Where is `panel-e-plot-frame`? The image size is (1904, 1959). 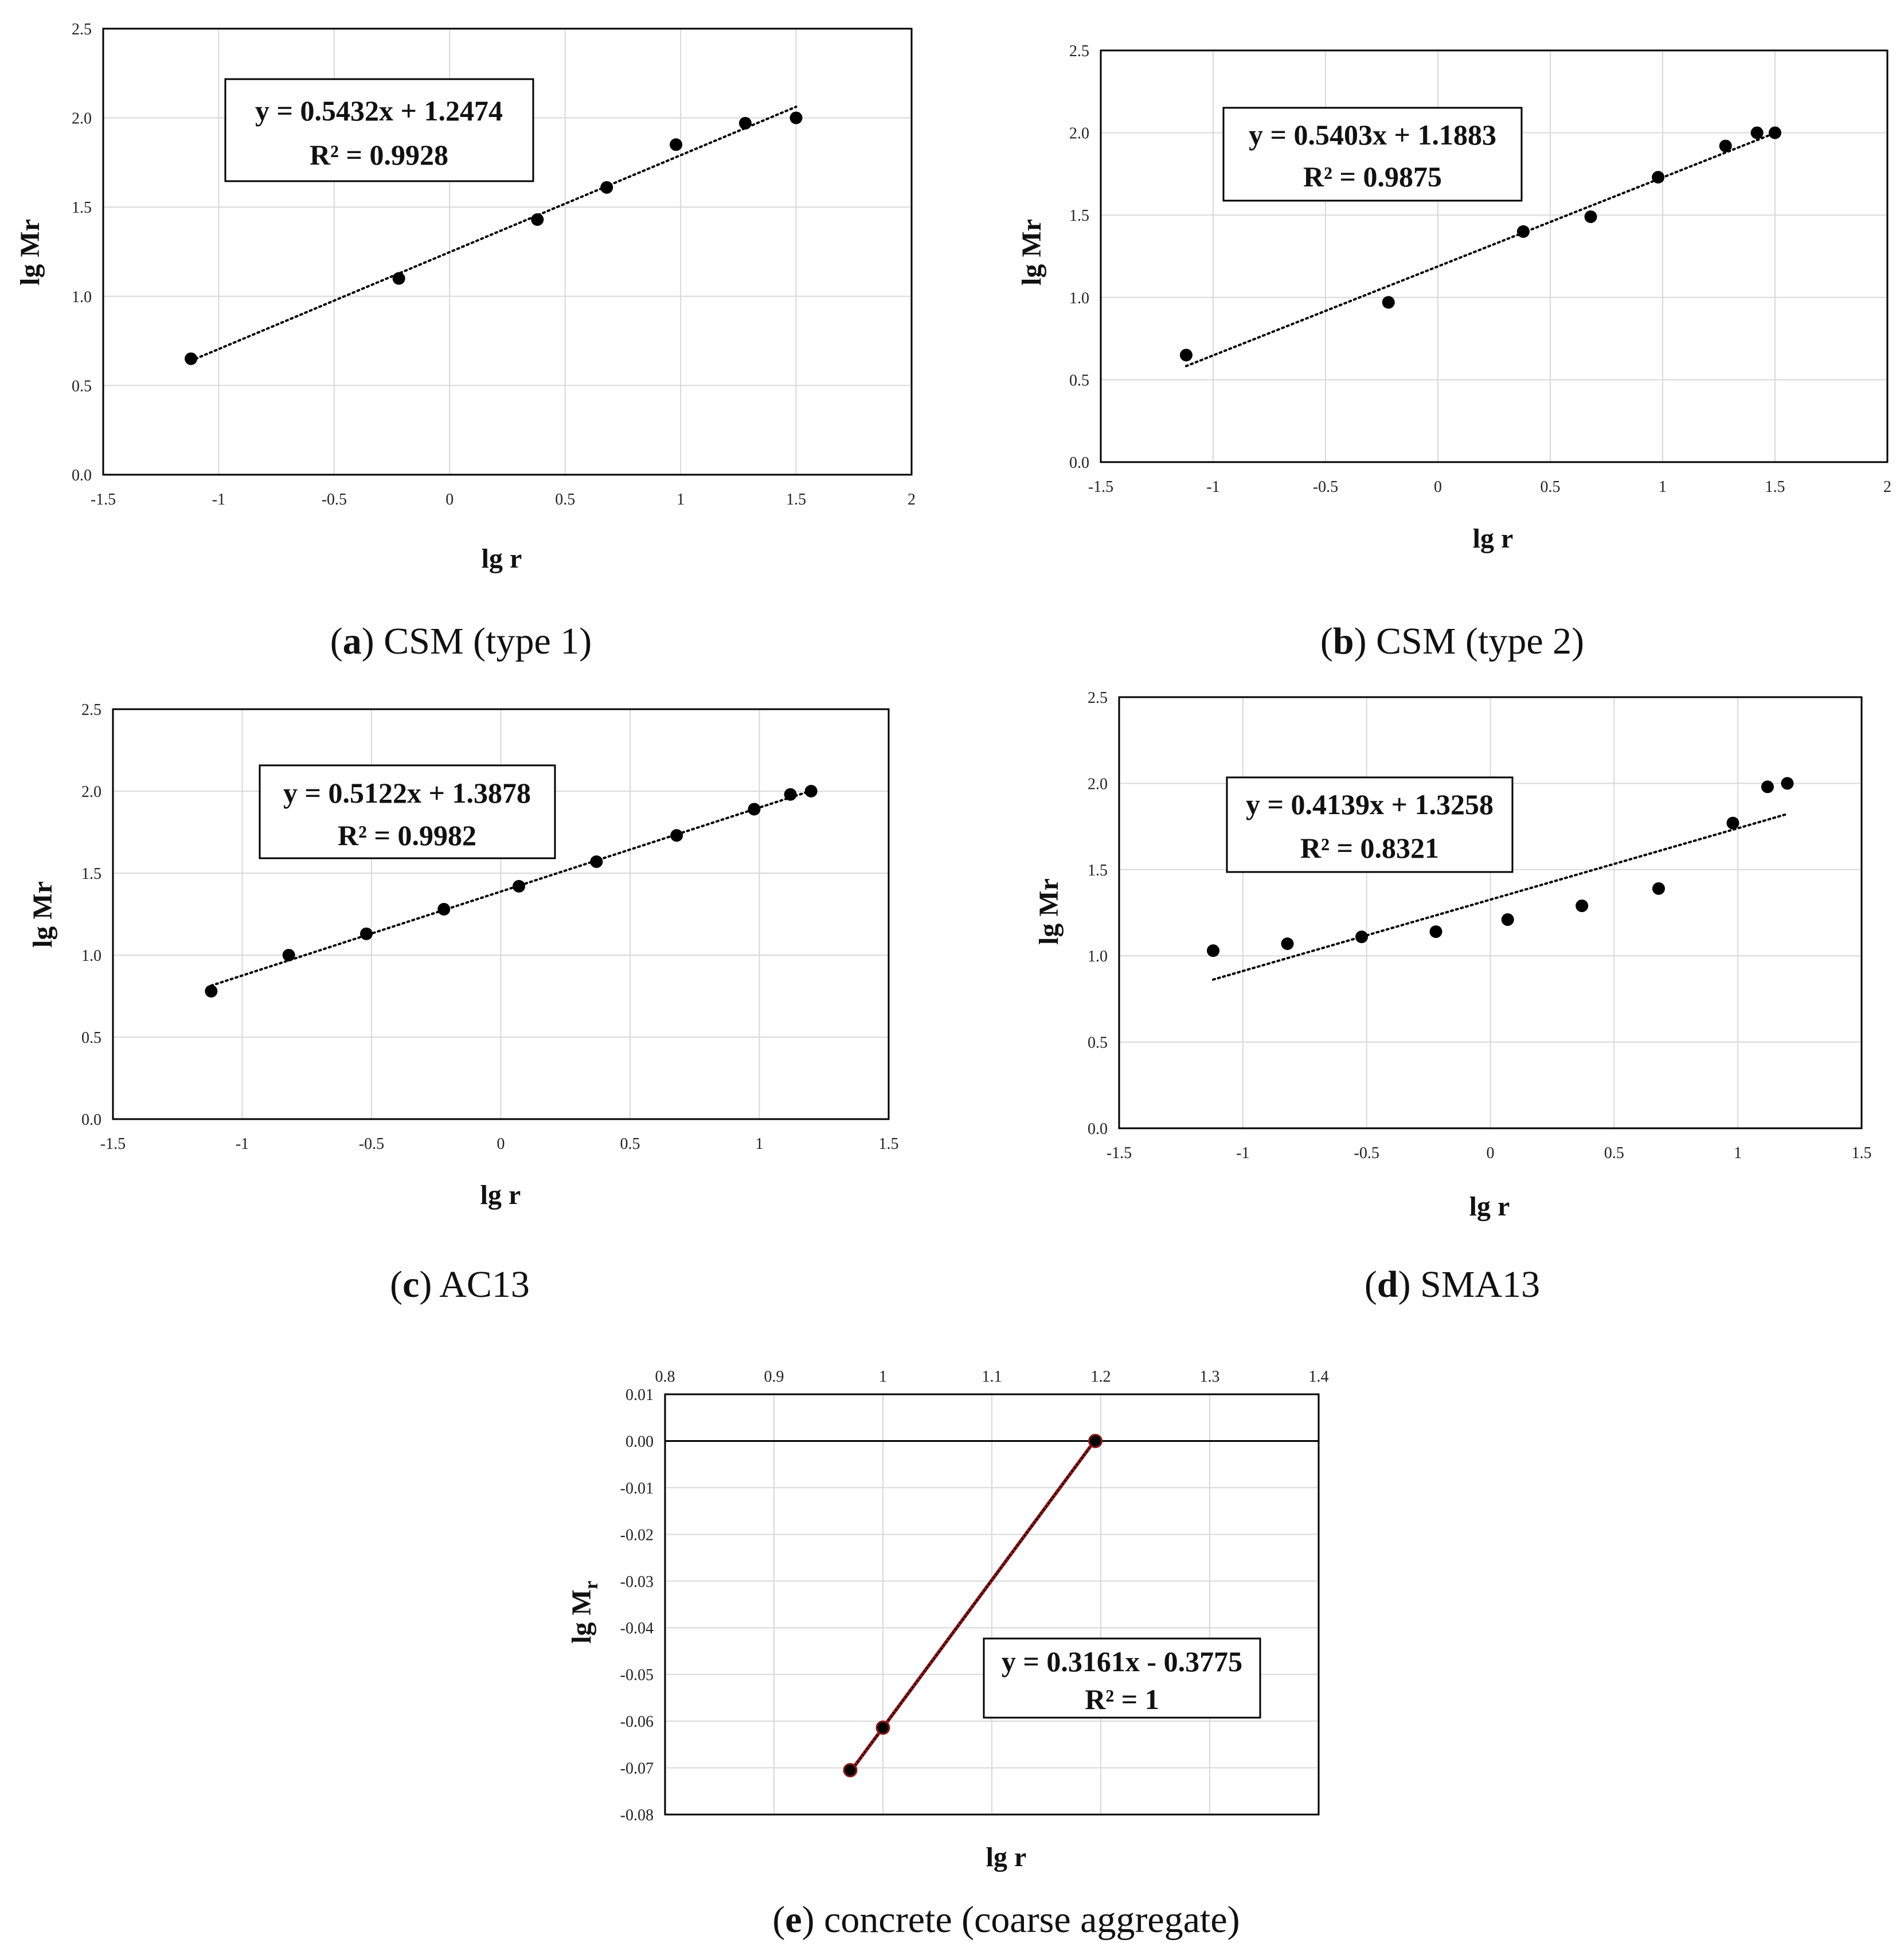
panel-e-plot-frame is located at coordinates (992, 1604).